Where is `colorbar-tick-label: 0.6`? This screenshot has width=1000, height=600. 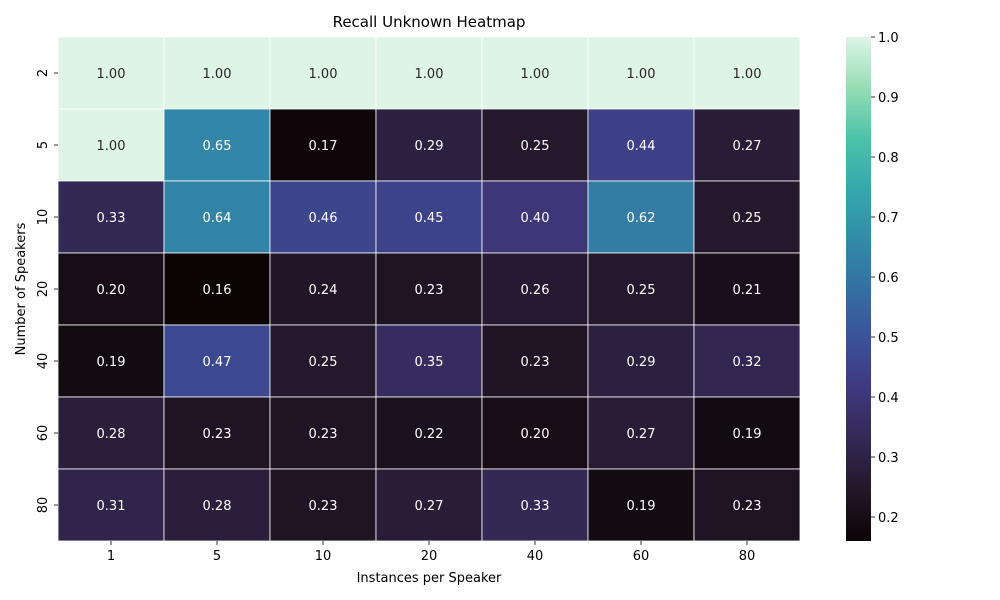 colorbar-tick-label: 0.6 is located at coordinates (888, 278).